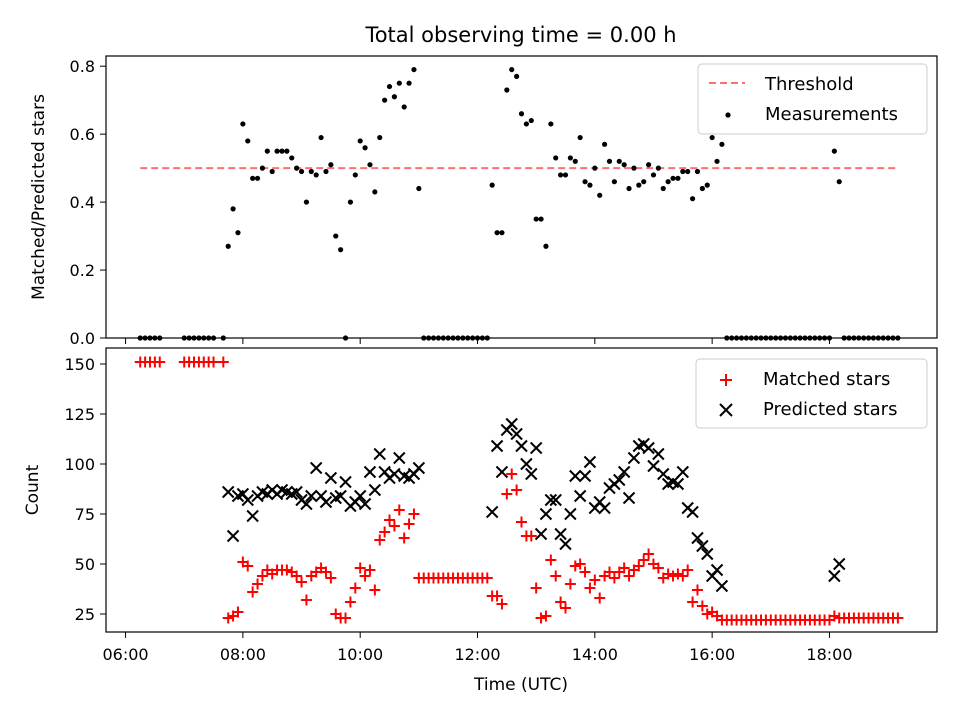 This screenshot has width=960, height=720. What do you see at coordinates (726, 380) in the screenshot?
I see `legend-matched-swatch` at bounding box center [726, 380].